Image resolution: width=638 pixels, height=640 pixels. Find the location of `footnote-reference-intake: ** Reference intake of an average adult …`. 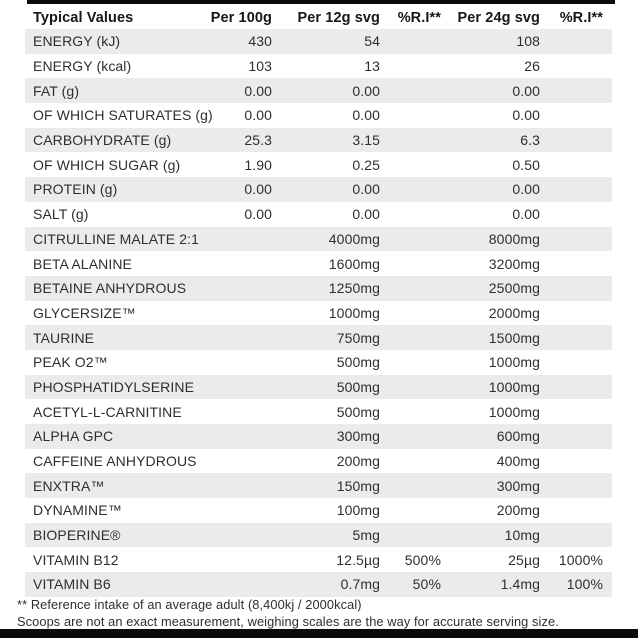

footnote-reference-intake: ** Reference intake of an average adult … is located at coordinates (189, 604).